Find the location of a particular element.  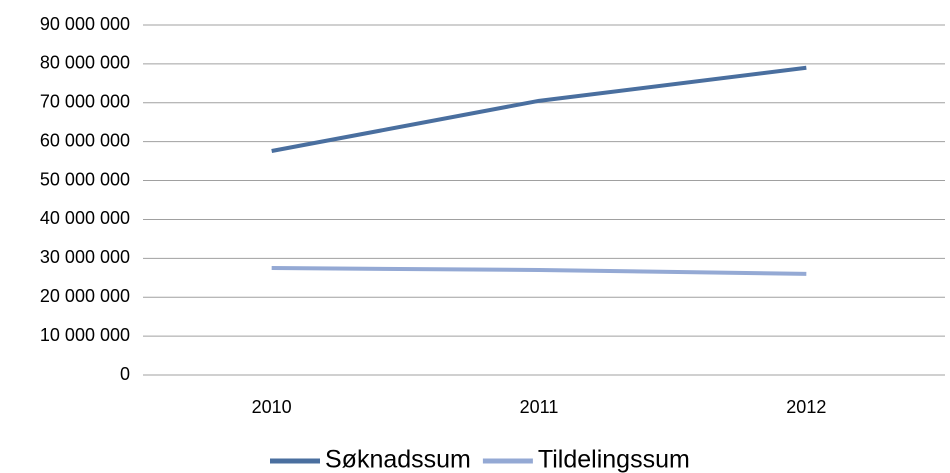

y-tick-label: 40 000 000 is located at coordinates (85, 218).